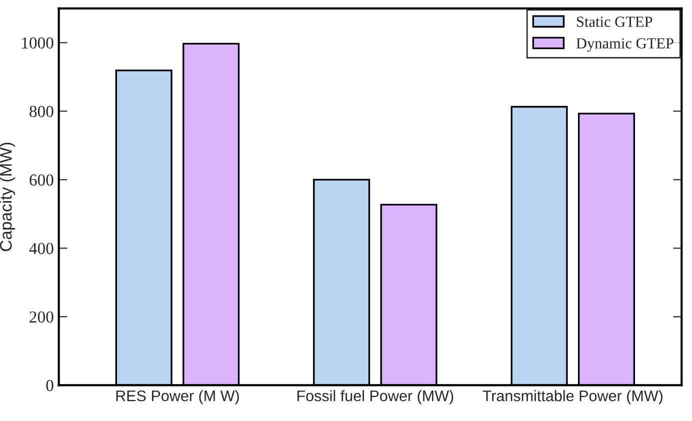 The height and width of the screenshot is (421, 692). Describe the element at coordinates (38, 43) in the screenshot. I see `y-tick-label: 1000` at that location.